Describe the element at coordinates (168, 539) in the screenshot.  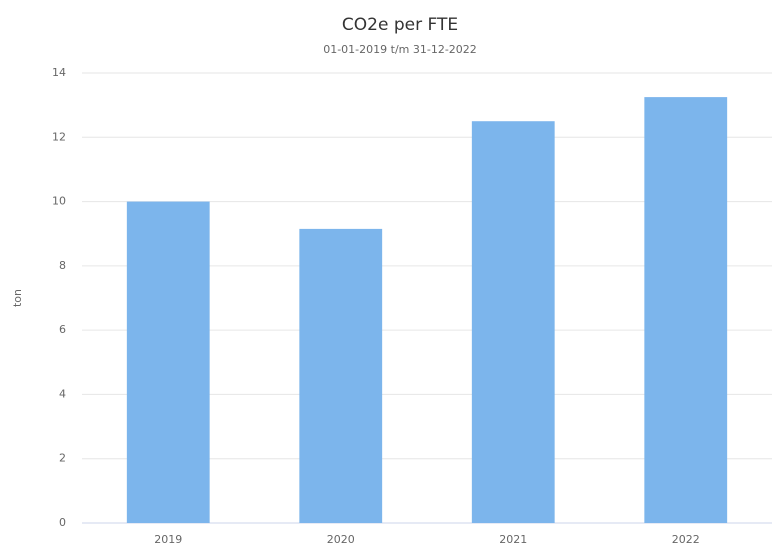
I see `x-tick-label: 2019` at that location.